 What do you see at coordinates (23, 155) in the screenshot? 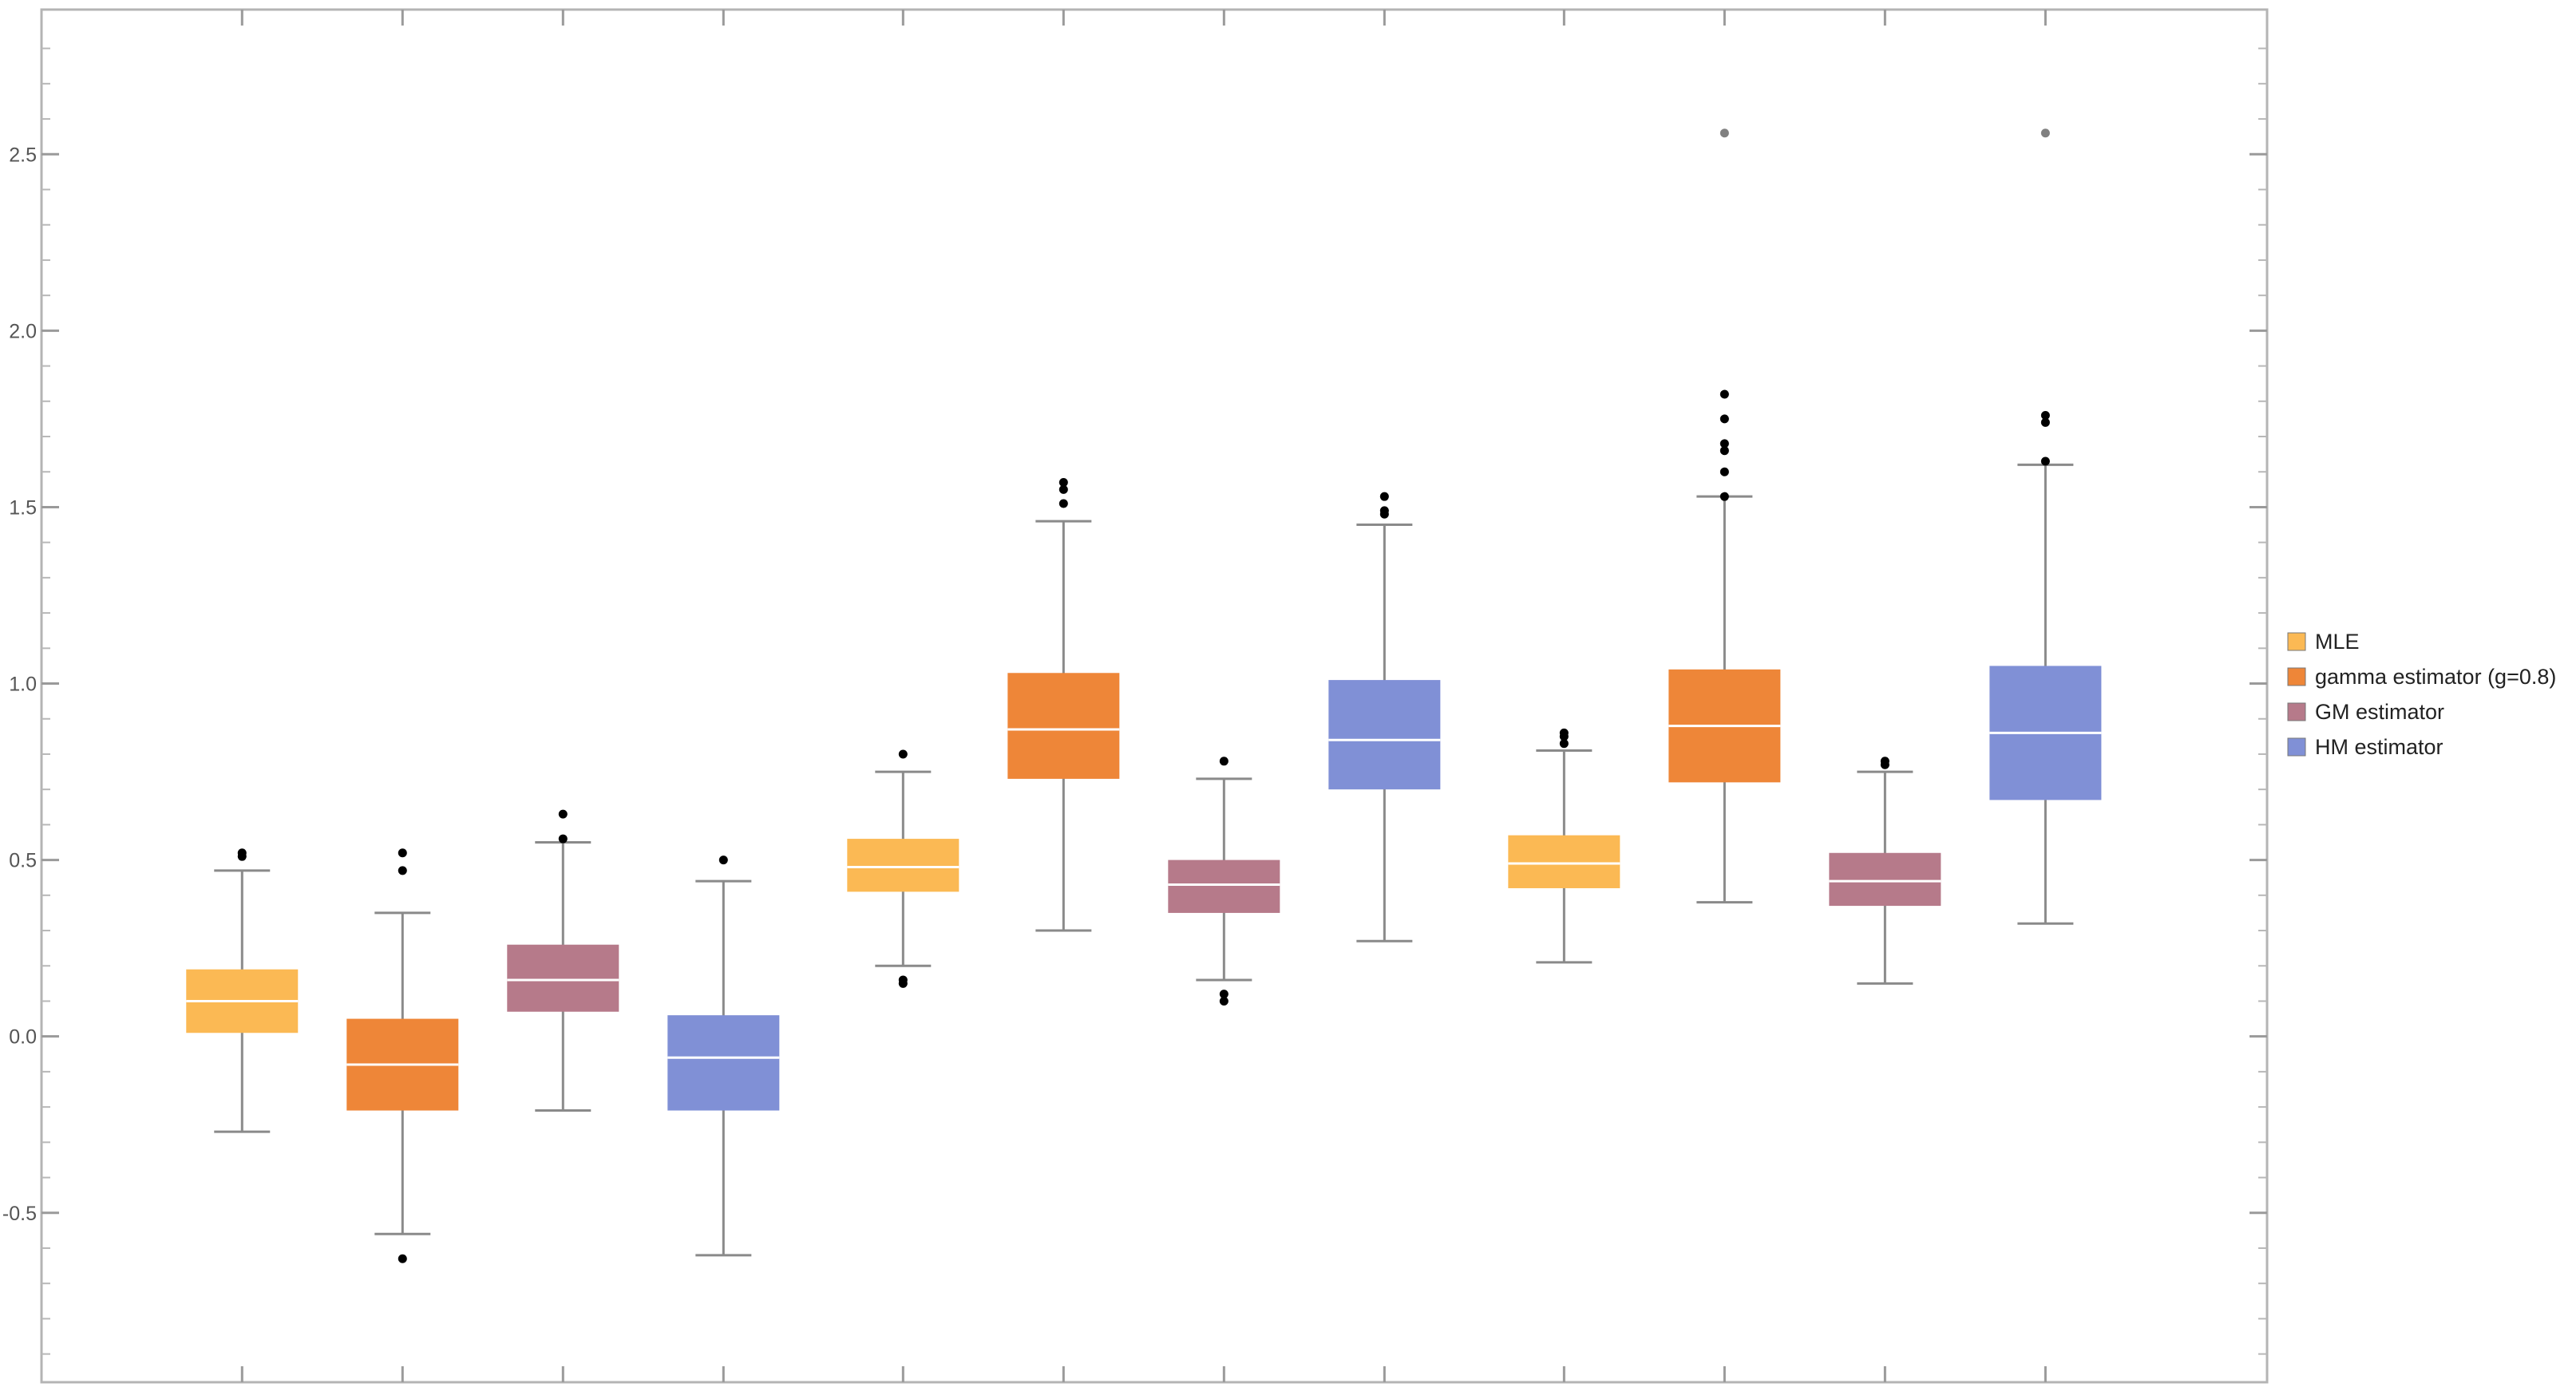
I see `y-tick-label: 2.5` at bounding box center [23, 155].